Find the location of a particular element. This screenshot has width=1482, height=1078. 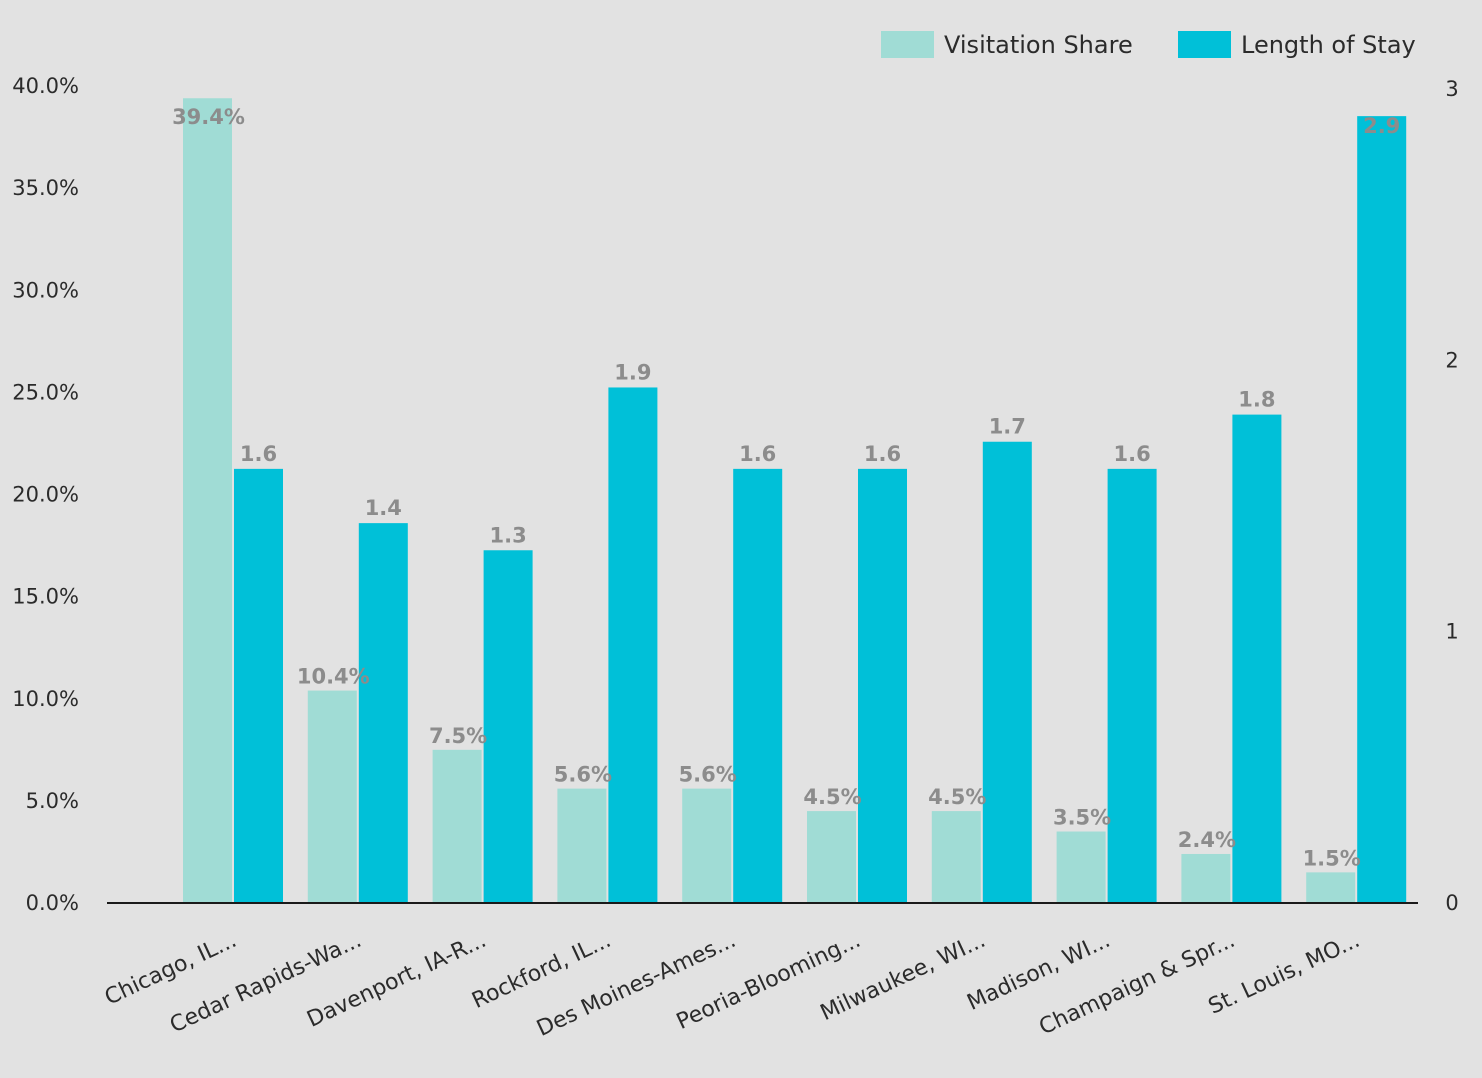

data-label-visitation-share: 10.4% is located at coordinates (333, 677).